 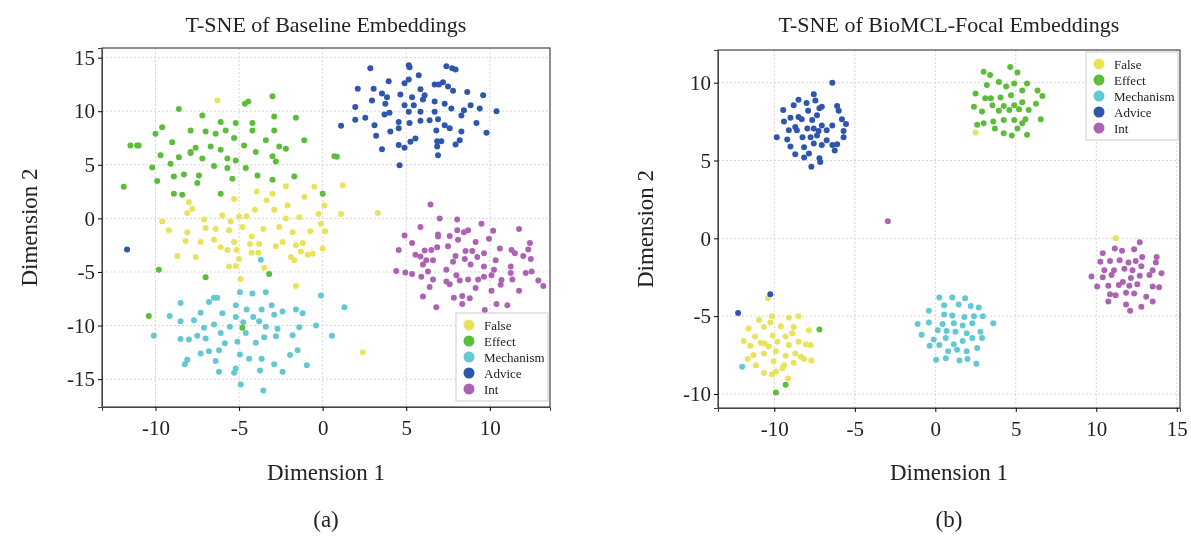 What do you see at coordinates (490, 428) in the screenshot?
I see `x-tick-label: 10` at bounding box center [490, 428].